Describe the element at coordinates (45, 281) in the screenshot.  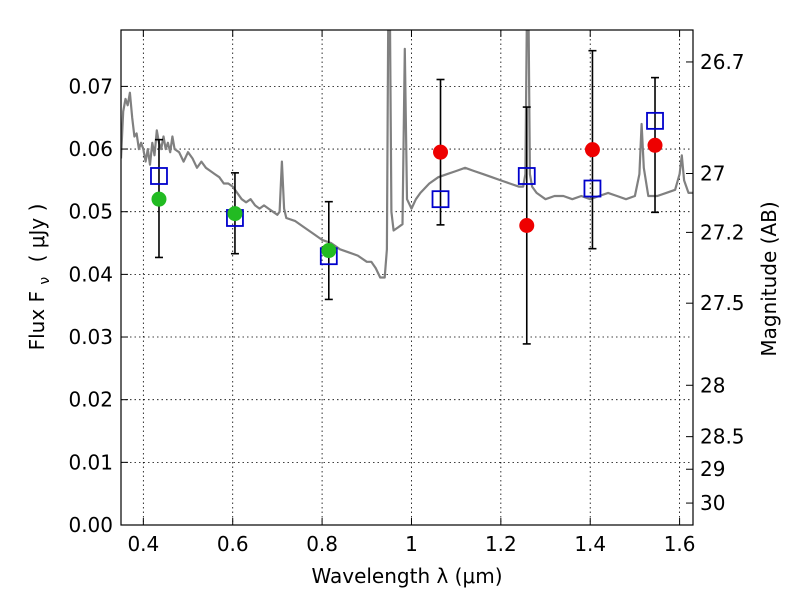
I see `y-axis-title-subscript: ν` at that location.